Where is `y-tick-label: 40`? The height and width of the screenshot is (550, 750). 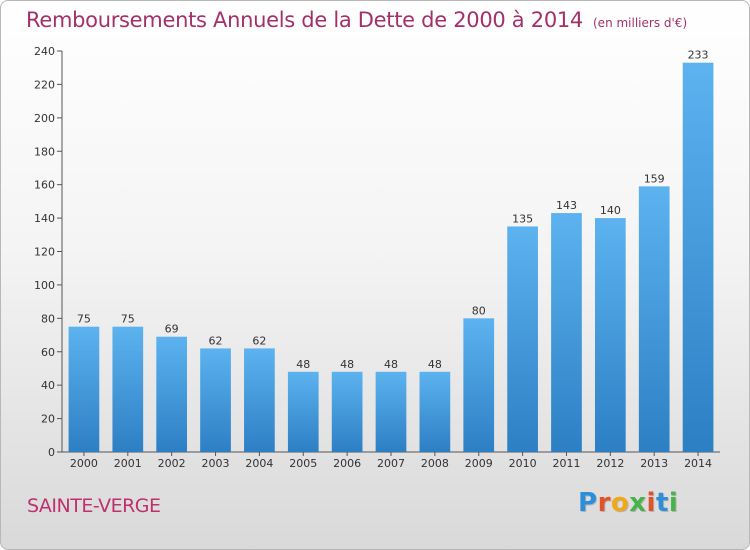 y-tick-label: 40 is located at coordinates (48, 385).